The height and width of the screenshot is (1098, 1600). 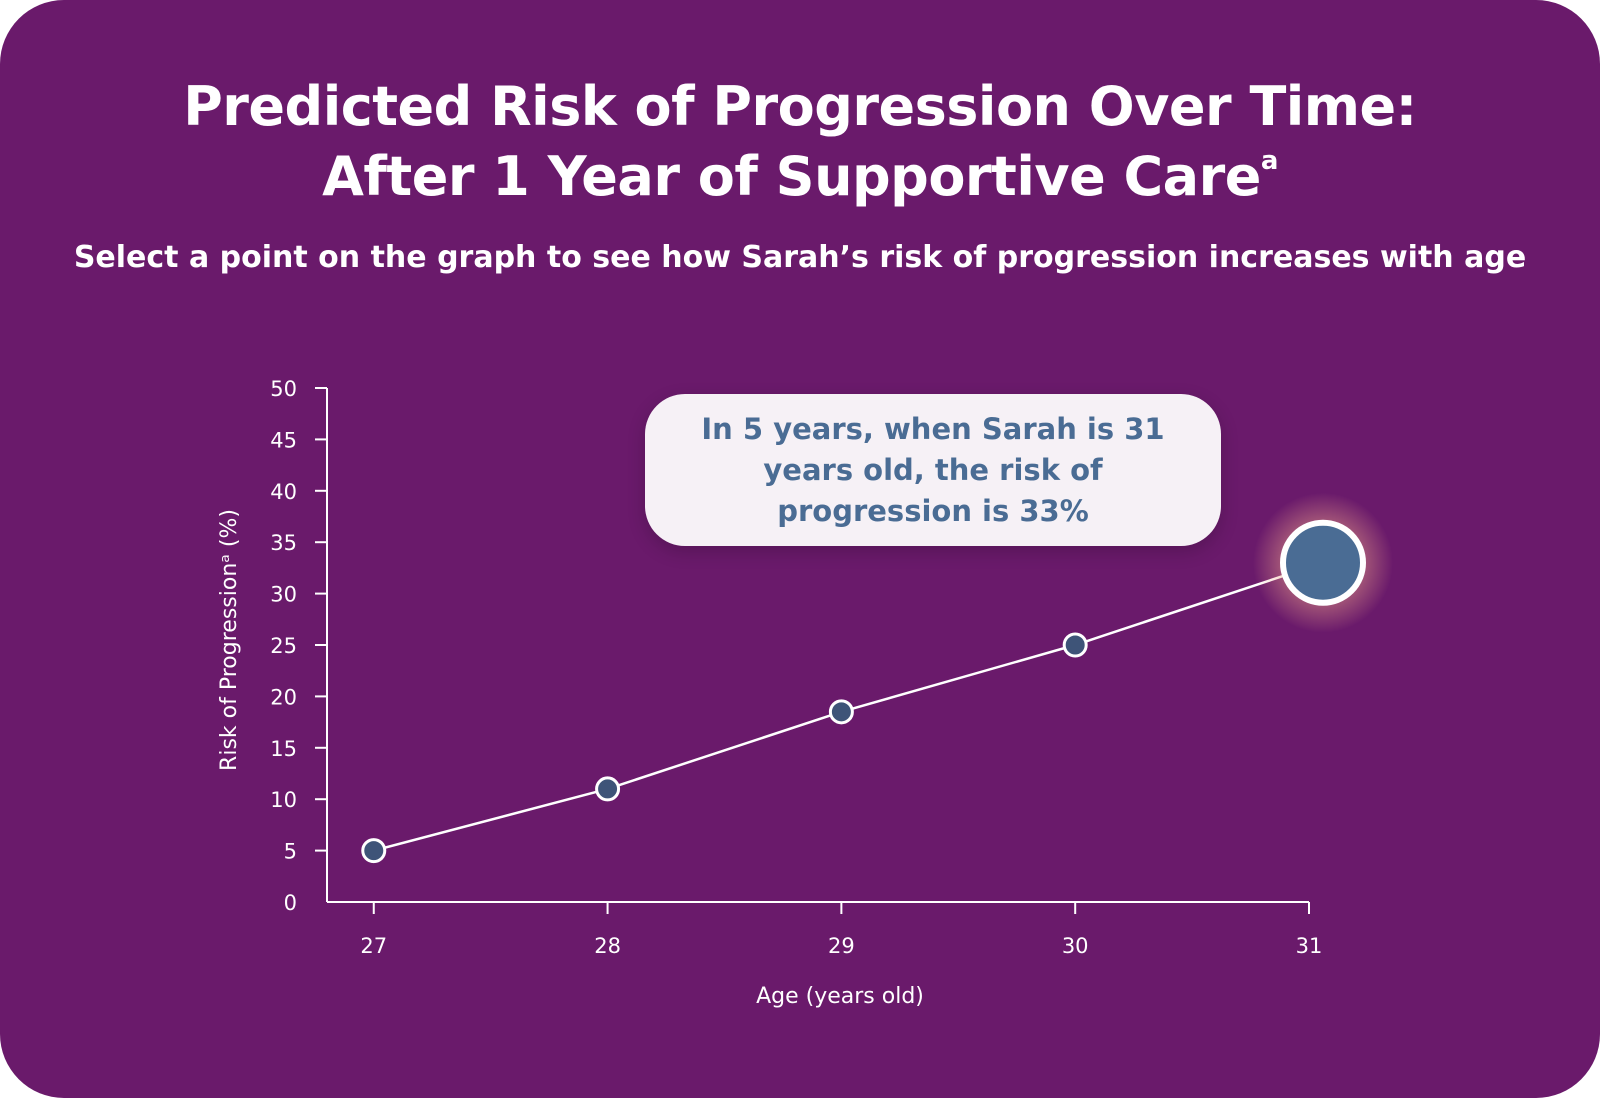 What do you see at coordinates (1075, 946) in the screenshot?
I see `x-tick-label: 30` at bounding box center [1075, 946].